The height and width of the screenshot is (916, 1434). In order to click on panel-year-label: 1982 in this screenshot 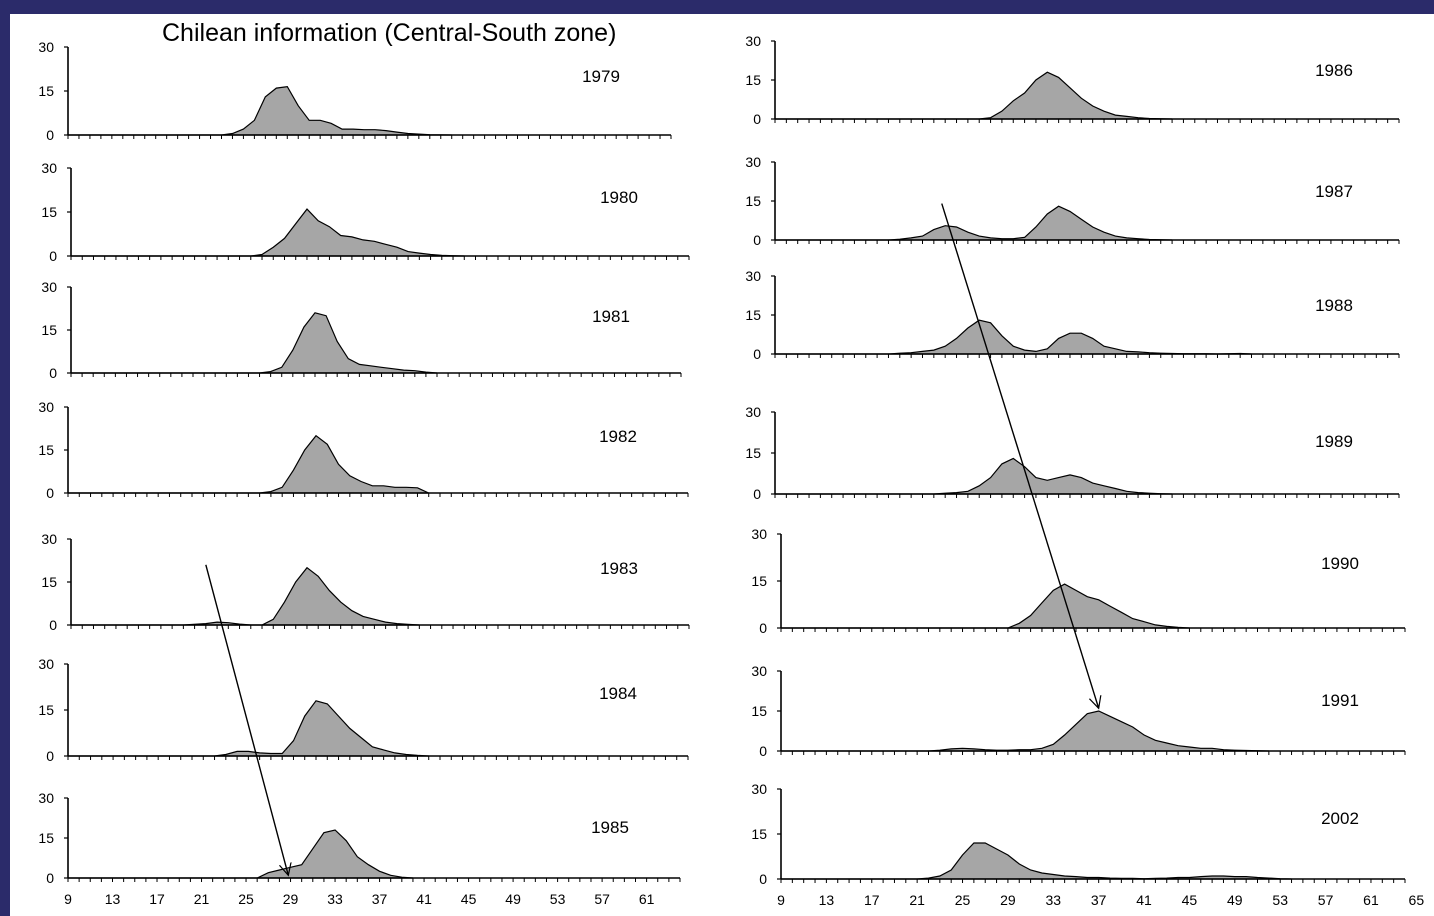, I will do `click(618, 436)`.